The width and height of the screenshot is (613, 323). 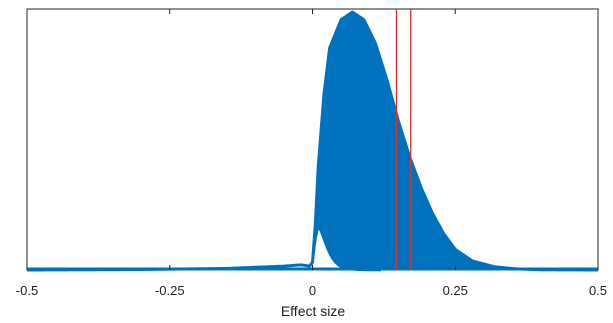 I want to click on x-axis-title: Effect size, so click(x=313, y=311).